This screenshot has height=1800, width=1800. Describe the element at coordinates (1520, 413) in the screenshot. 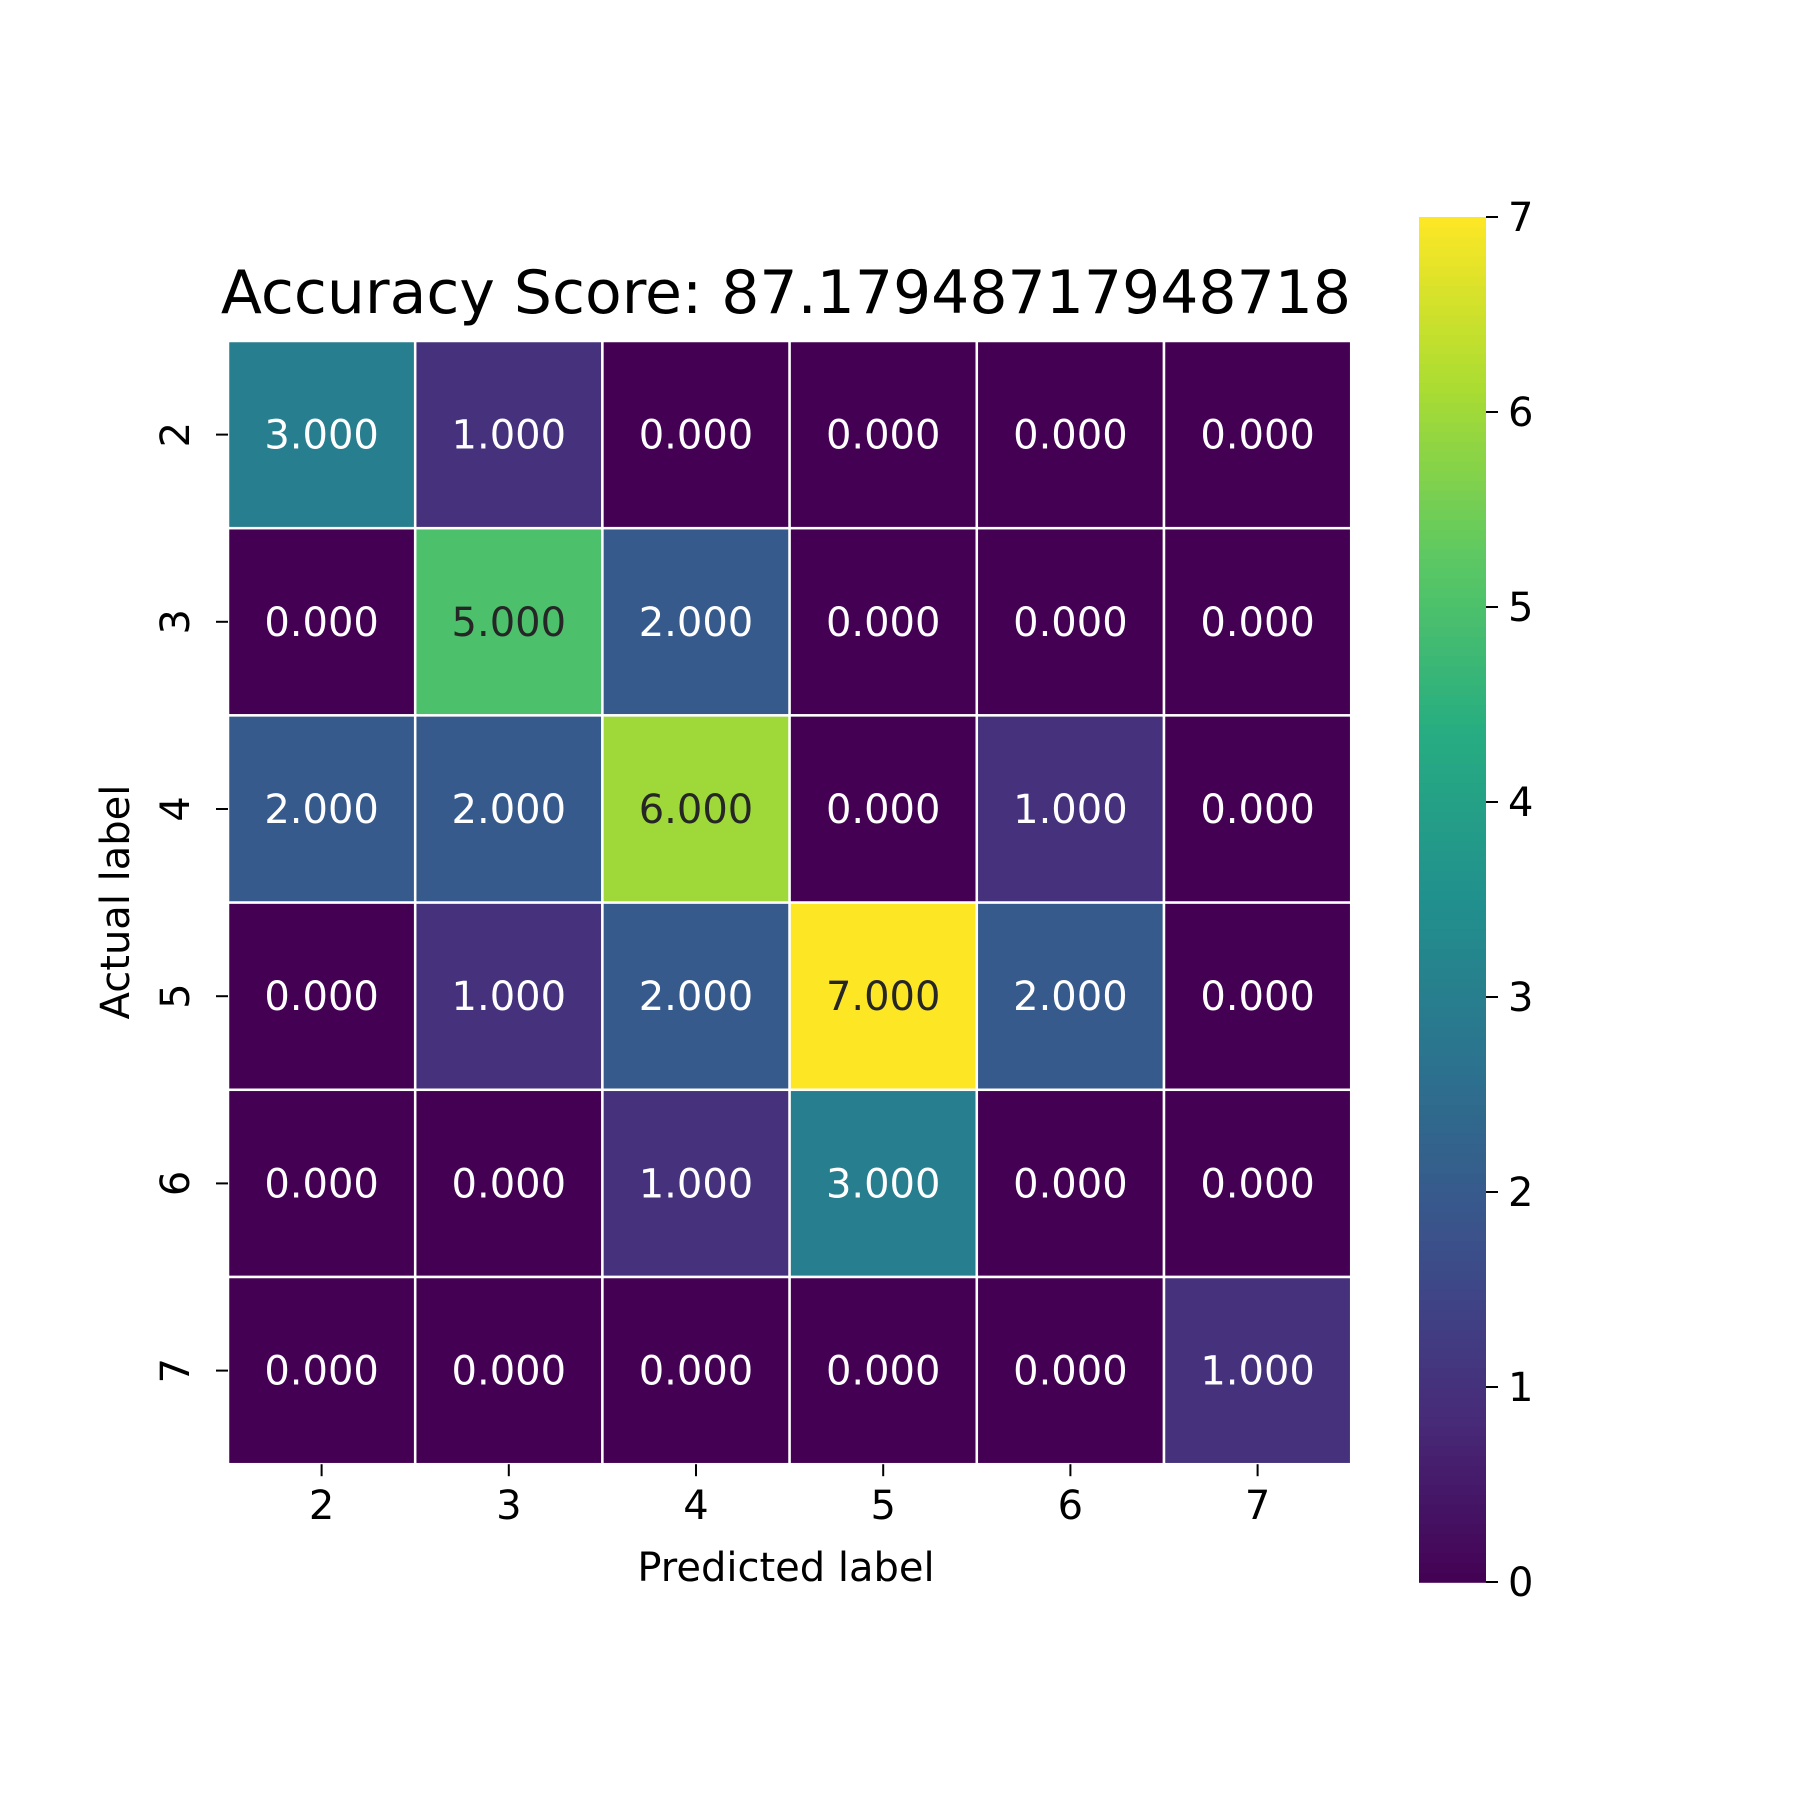

I see `colorbar-tick-label: 6` at that location.